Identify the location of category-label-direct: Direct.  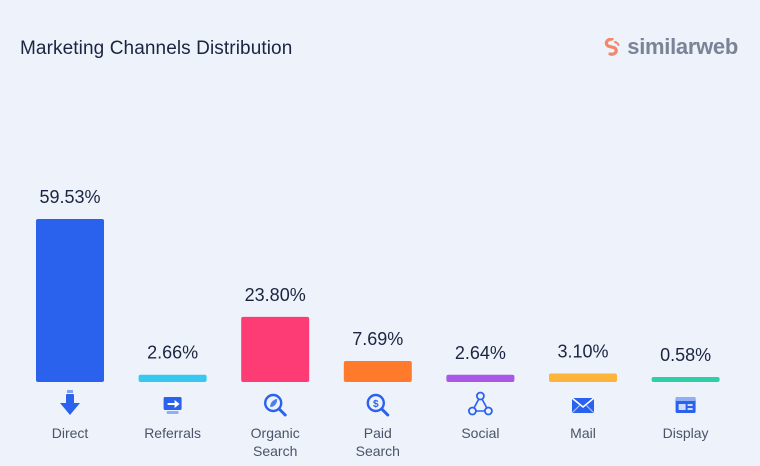
(70, 433).